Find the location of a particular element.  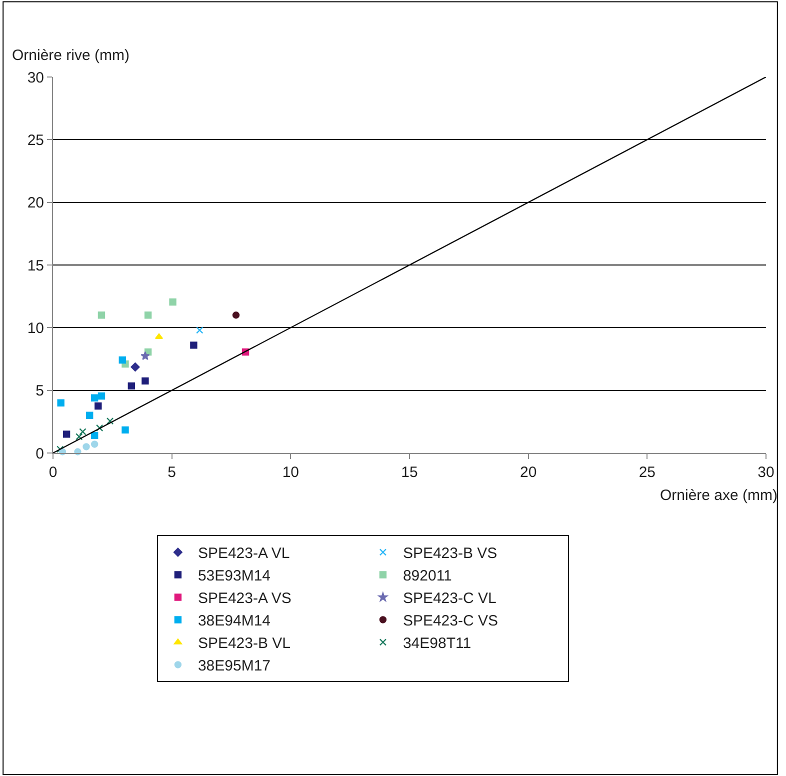

legend-label: SPE423-A VL is located at coordinates (244, 553).